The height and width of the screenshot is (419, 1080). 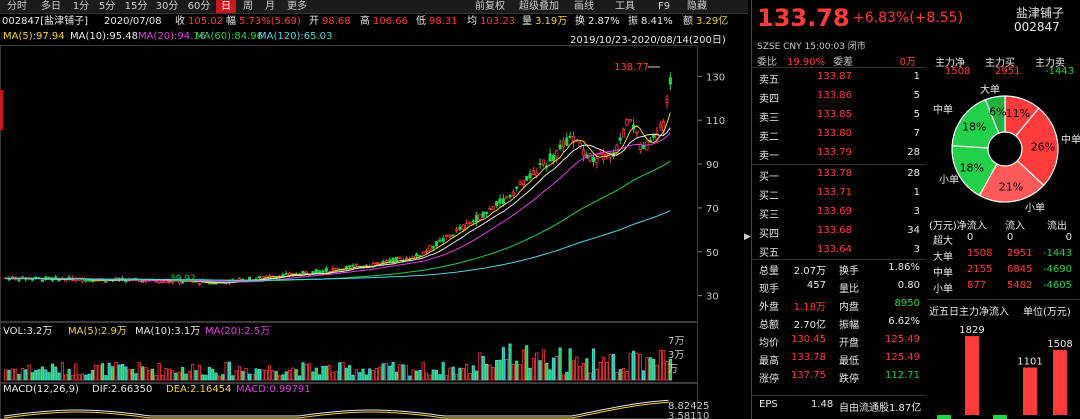 What do you see at coordinates (834, 152) in the screenshot?
I see `ask-price: 133.79` at bounding box center [834, 152].